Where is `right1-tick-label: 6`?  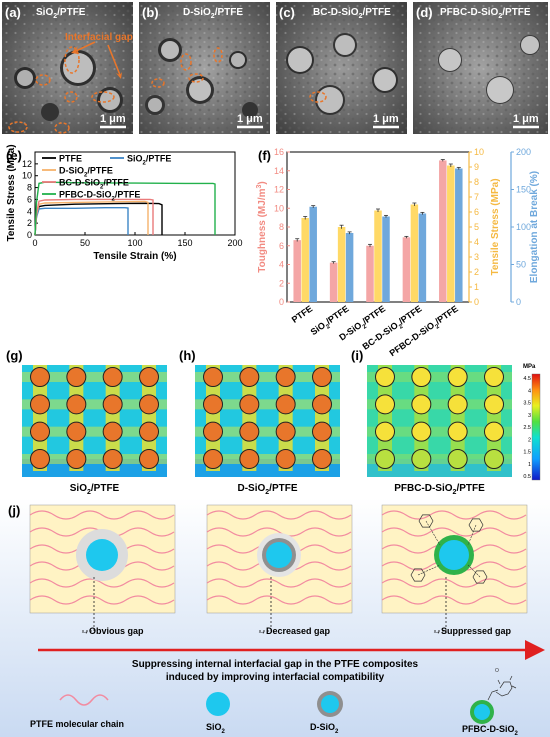
right1-tick-label: 6 is located at coordinates (476, 212).